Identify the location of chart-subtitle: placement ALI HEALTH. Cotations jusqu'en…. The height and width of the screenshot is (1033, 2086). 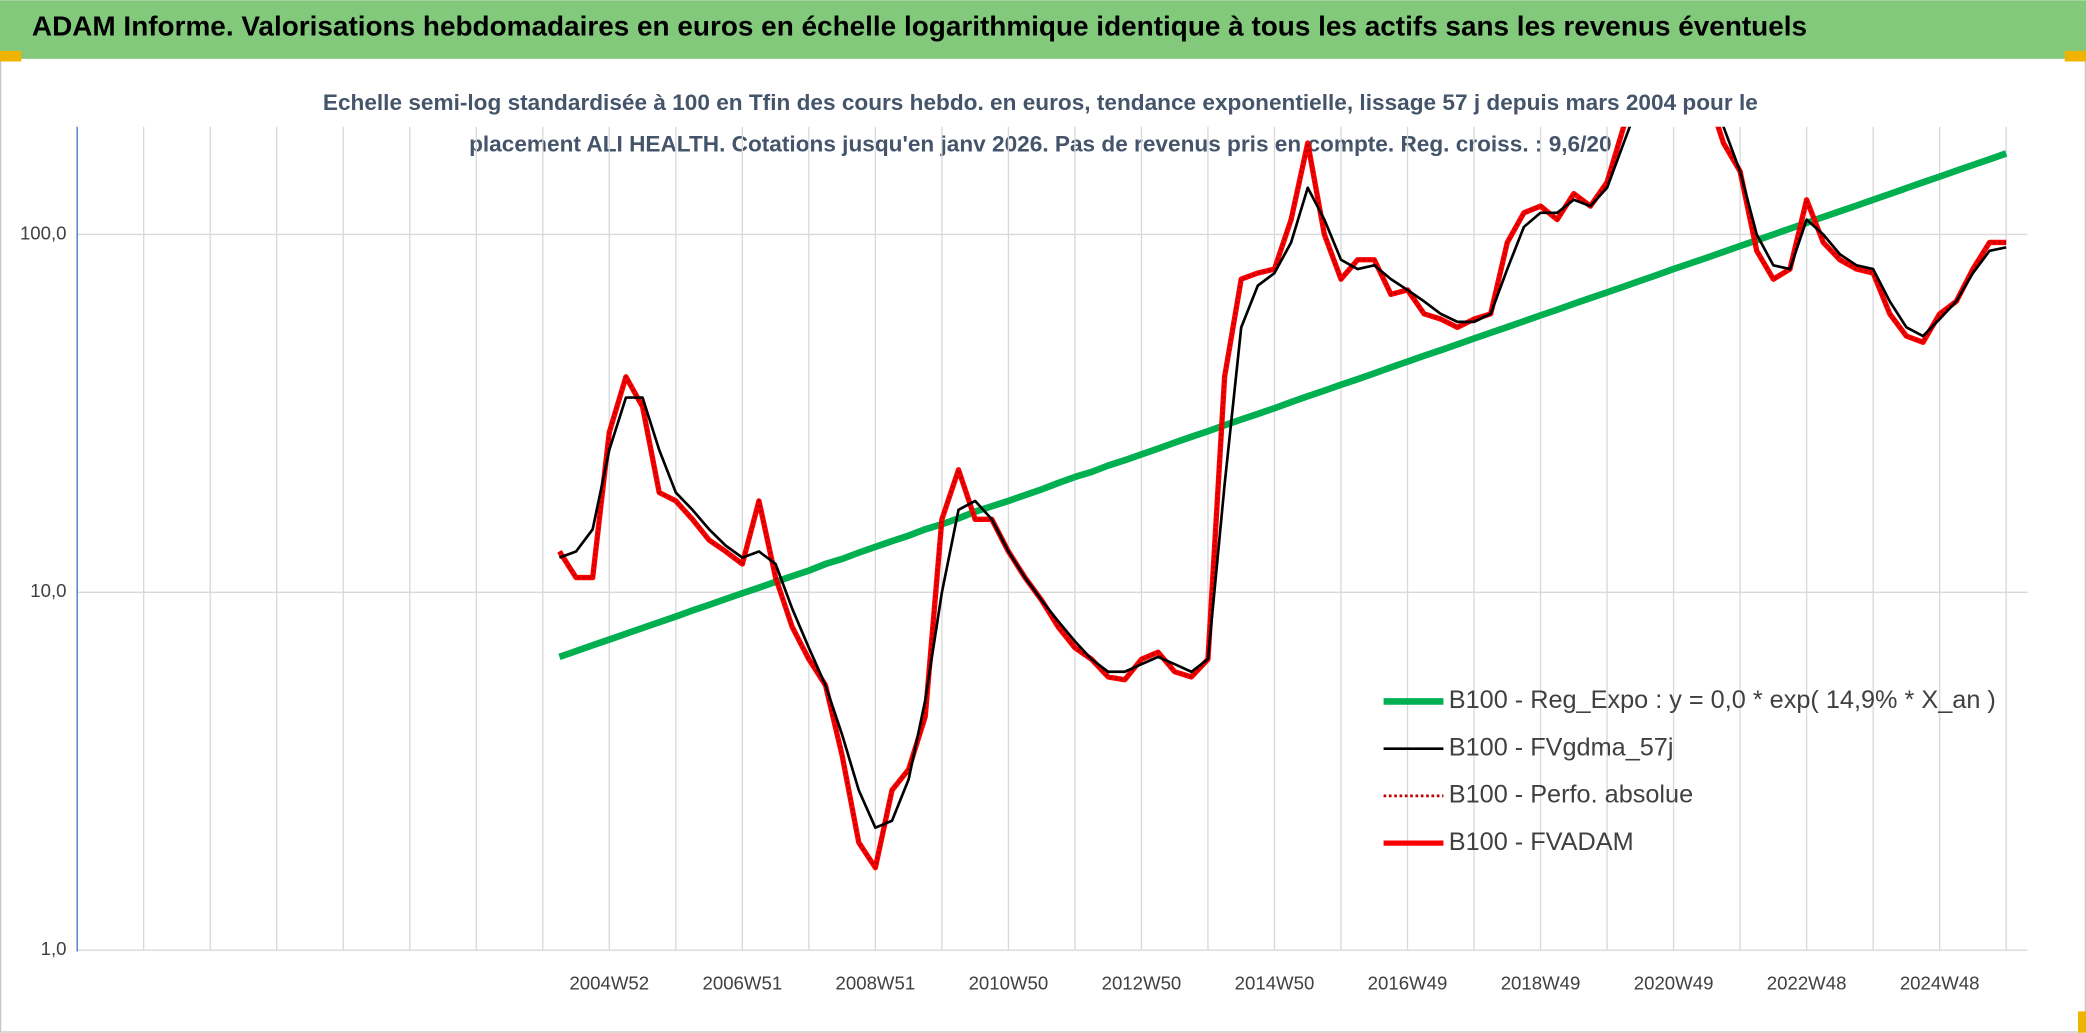
(1040, 143).